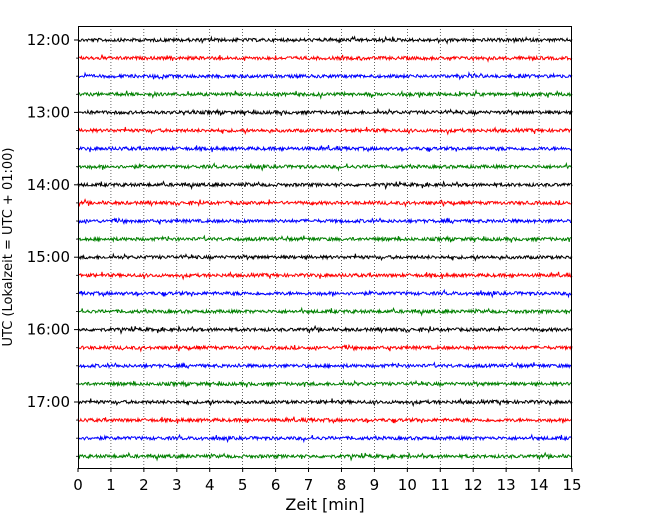 The width and height of the screenshot is (650, 524). Describe the element at coordinates (506, 485) in the screenshot. I see `x-tick-label: 13` at that location.